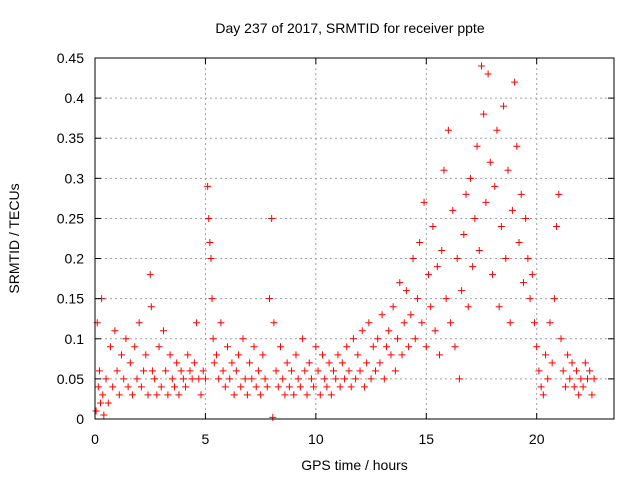  I want to click on y-tick-label: 0.05, so click(70, 379).